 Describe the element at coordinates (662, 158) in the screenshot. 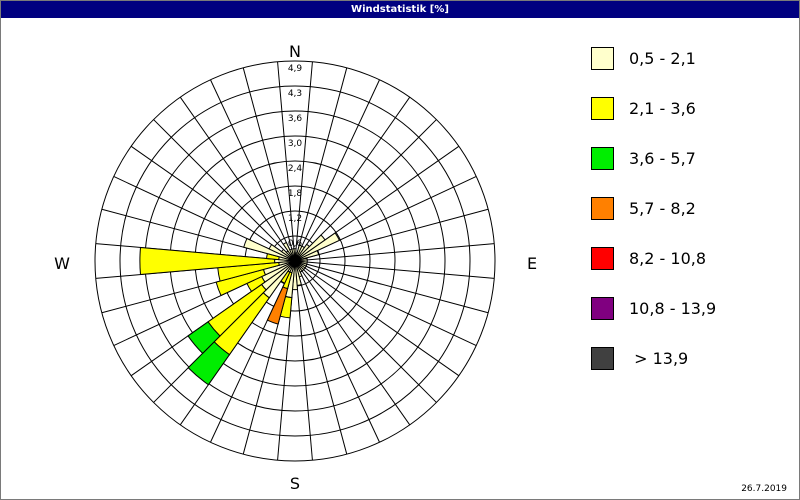

I see `legend-label: 3,6 - 5,7` at that location.